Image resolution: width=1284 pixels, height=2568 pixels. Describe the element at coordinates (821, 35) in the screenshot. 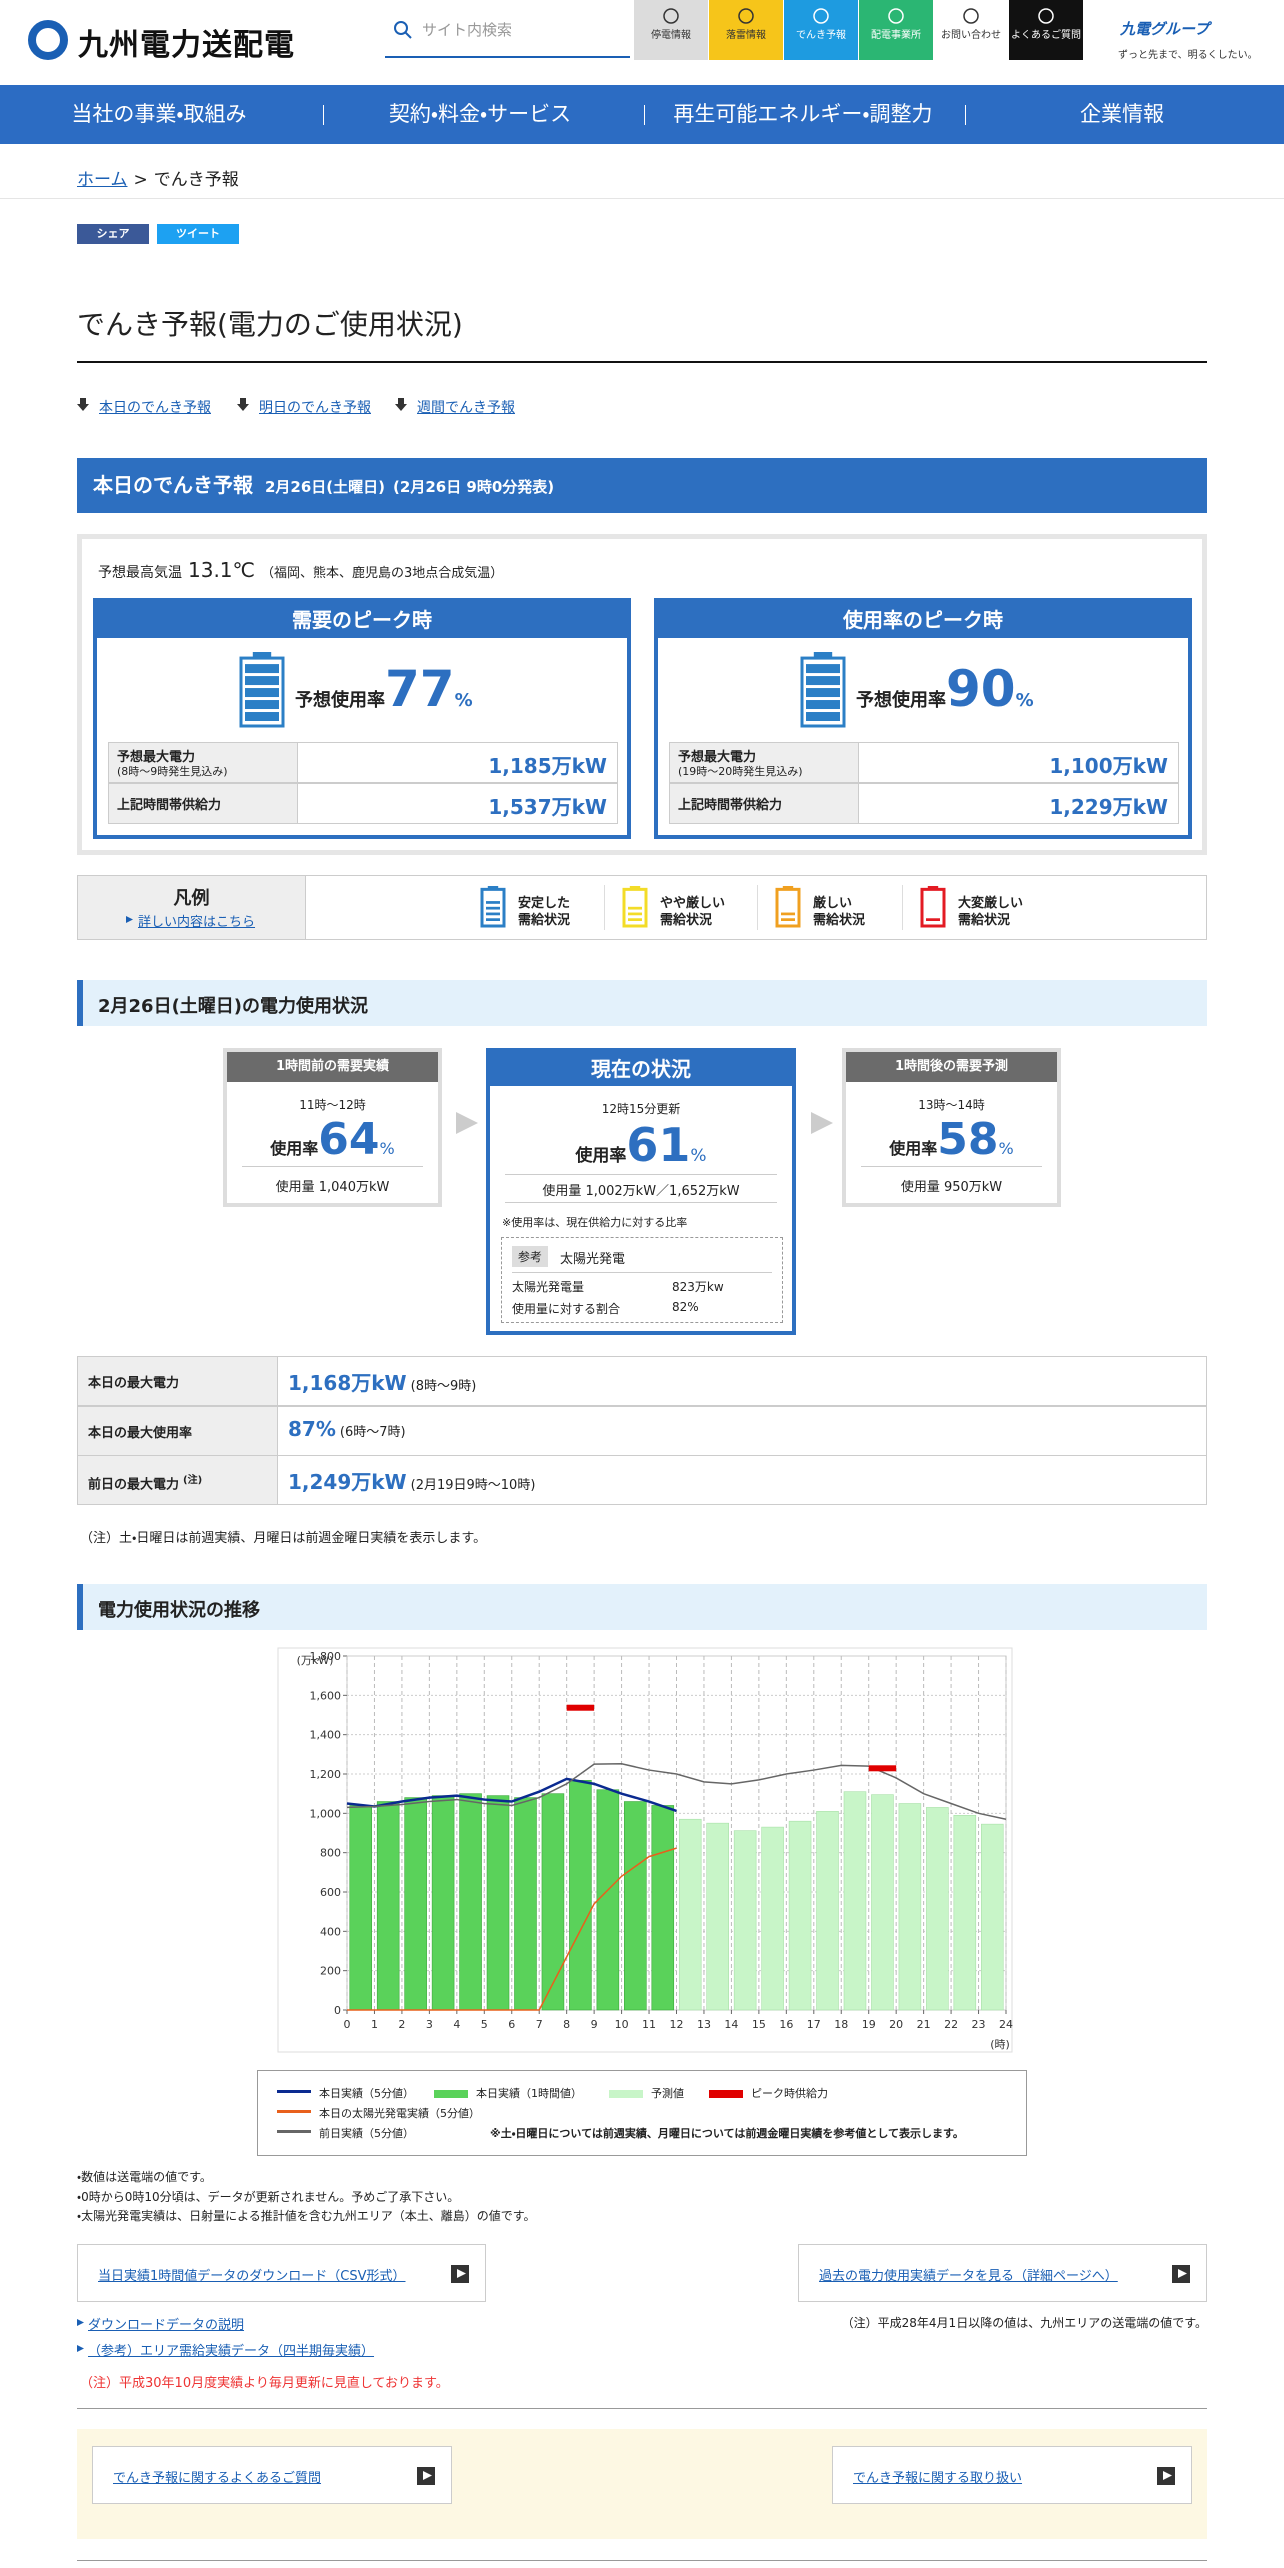

I see `menu-label: でんき予報` at that location.